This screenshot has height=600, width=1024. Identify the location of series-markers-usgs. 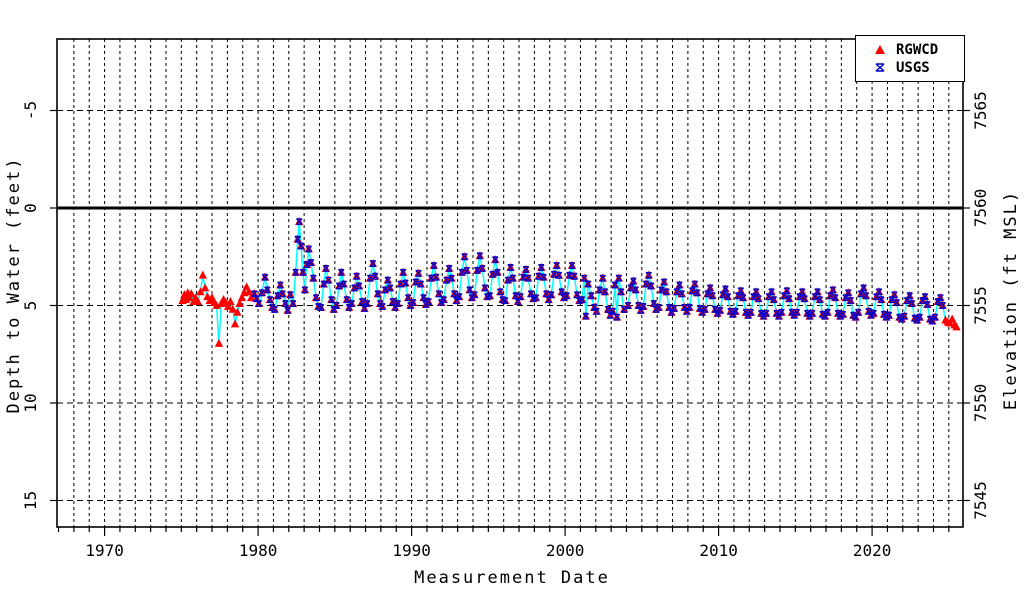
(598, 271).